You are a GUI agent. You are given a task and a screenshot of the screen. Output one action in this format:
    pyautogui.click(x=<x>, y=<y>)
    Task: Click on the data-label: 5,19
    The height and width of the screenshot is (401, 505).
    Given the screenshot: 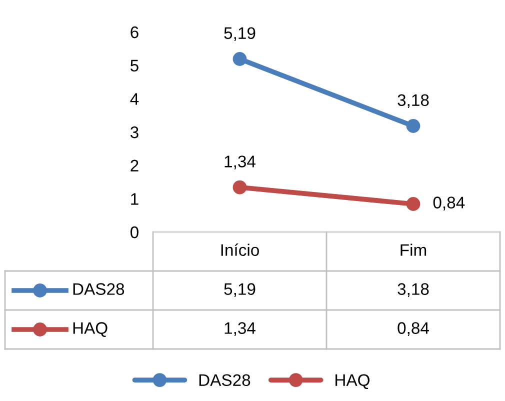 What is the action you would take?
    pyautogui.click(x=240, y=290)
    